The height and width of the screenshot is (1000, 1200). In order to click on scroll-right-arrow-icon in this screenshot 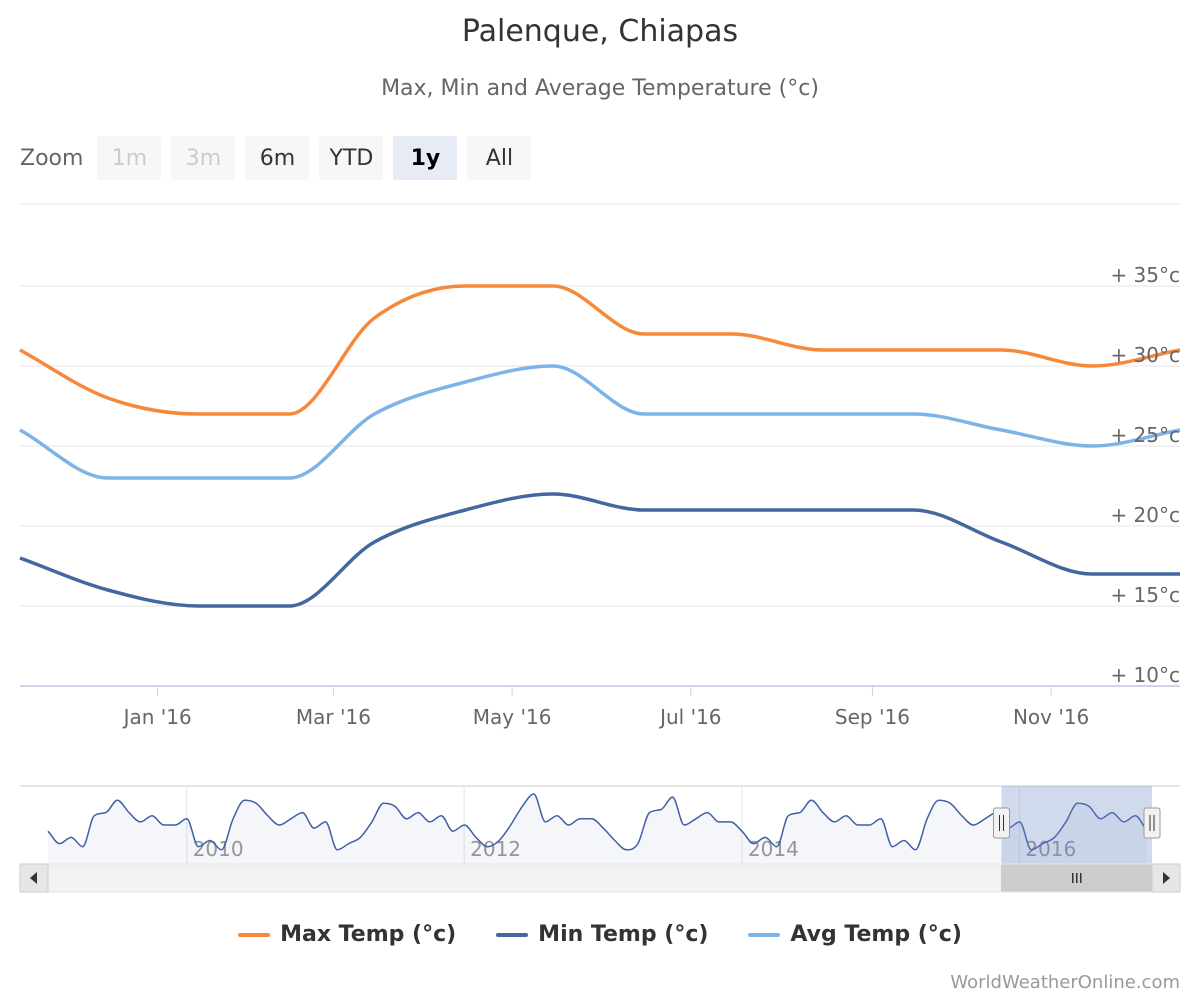, I will do `click(1166, 878)`.